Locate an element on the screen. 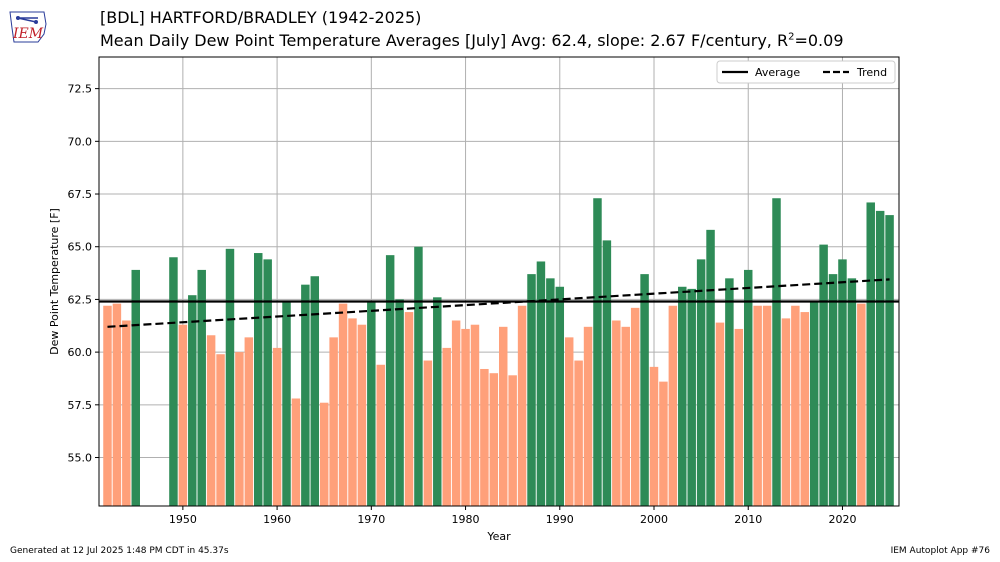 Image resolution: width=1000 pixels, height=562 pixels. y-axis-ticks: 55.0 57.5 60.0 62.5 65.0 67.5 70.0 72.5 is located at coordinates (83, 274).